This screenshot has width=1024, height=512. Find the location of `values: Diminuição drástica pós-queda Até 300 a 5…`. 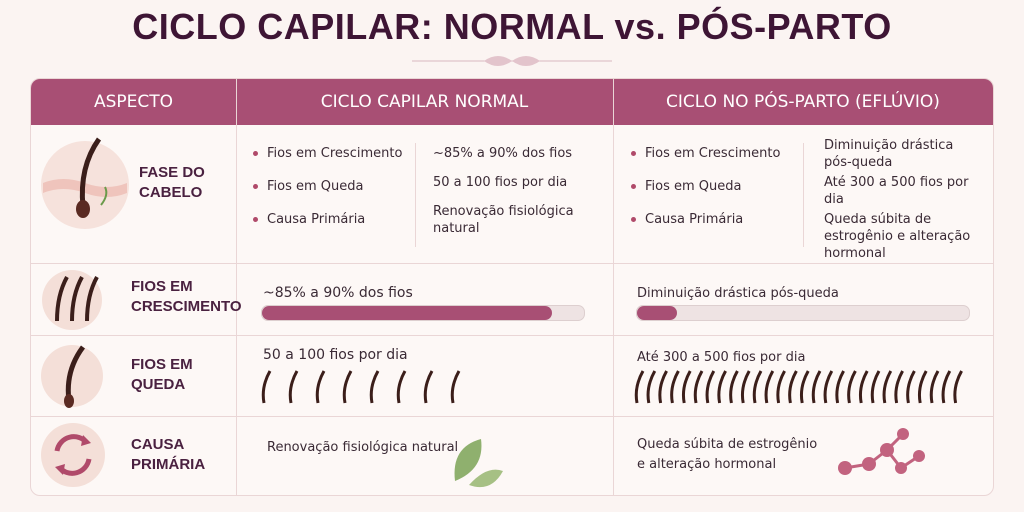

values: Diminuição drástica pós-queda Até 300 a 5… is located at coordinates (904, 201).